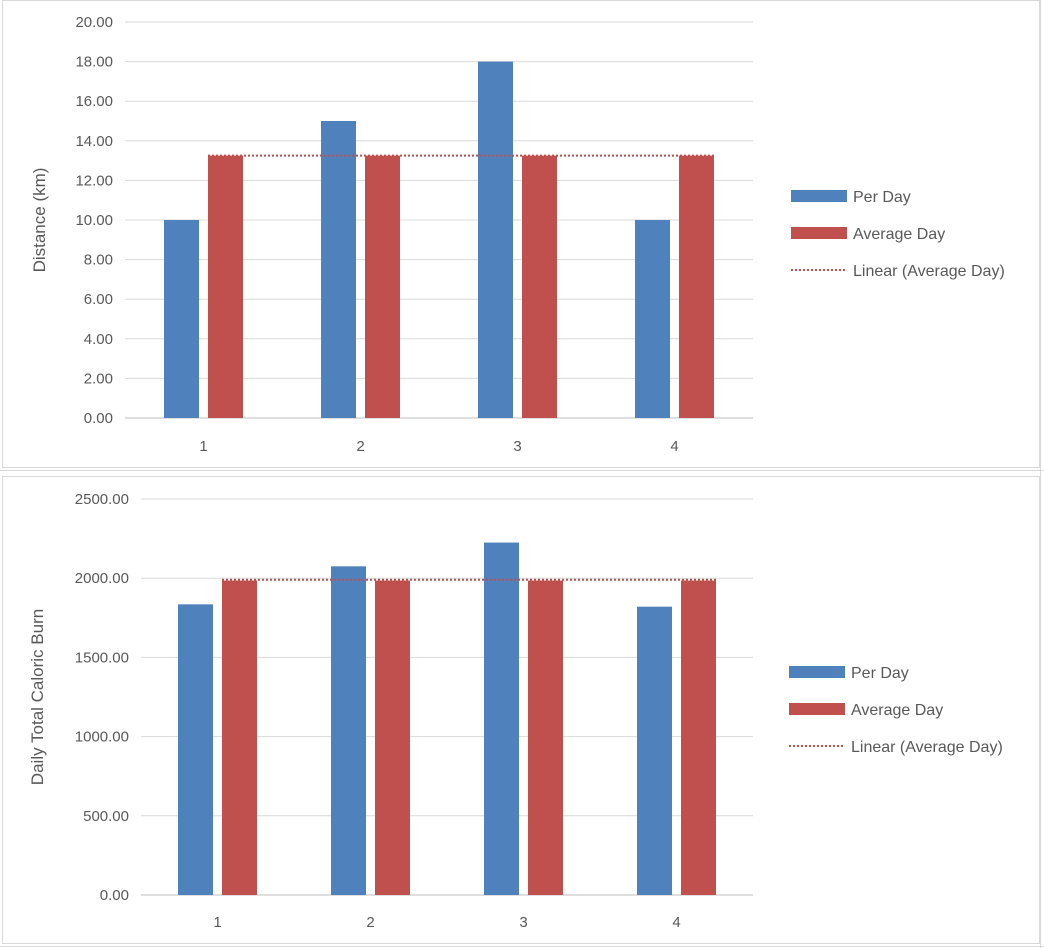 The image size is (1044, 948). Describe the element at coordinates (102, 578) in the screenshot. I see `y-tick-label: 2000.00` at that location.